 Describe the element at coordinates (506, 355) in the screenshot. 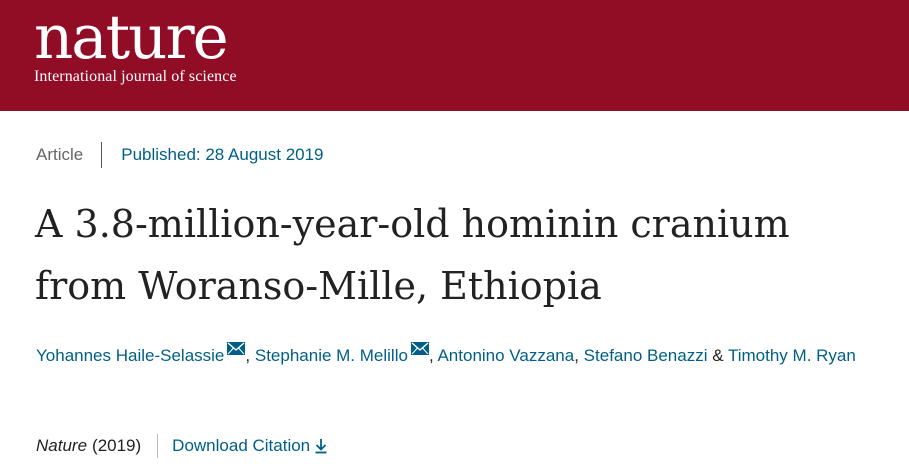

I see `author-link: Antonino Vazzana` at that location.